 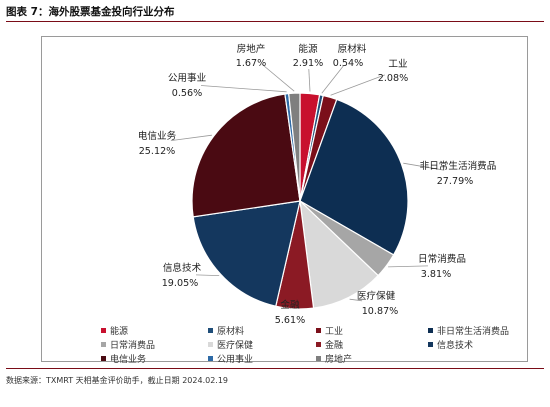 What do you see at coordinates (128, 359) in the screenshot?
I see `slice-9-legend-label: 电信业务` at bounding box center [128, 359].